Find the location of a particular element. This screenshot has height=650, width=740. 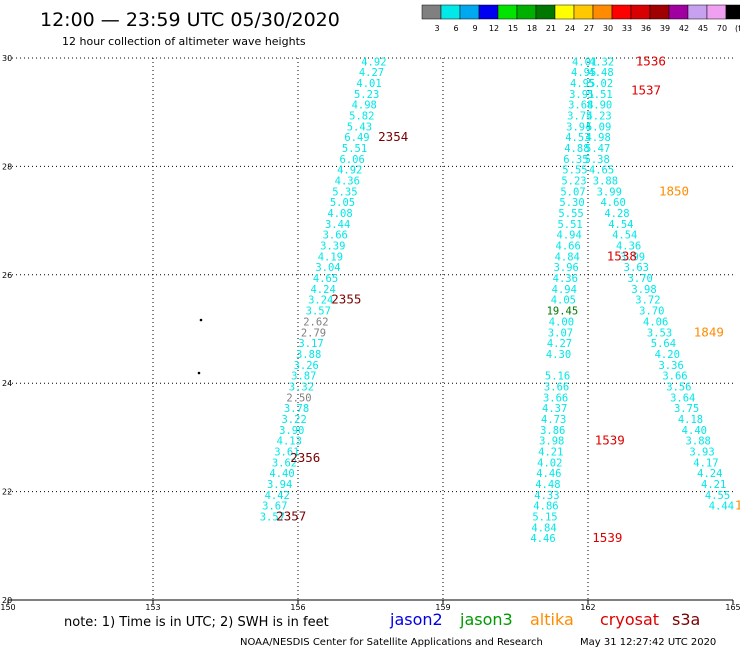

pass-time-label: 1538 is located at coordinates (622, 255).